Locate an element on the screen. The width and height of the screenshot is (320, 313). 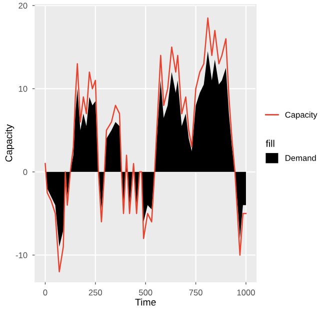
y-tick-label: 10 is located at coordinates (23, 89).